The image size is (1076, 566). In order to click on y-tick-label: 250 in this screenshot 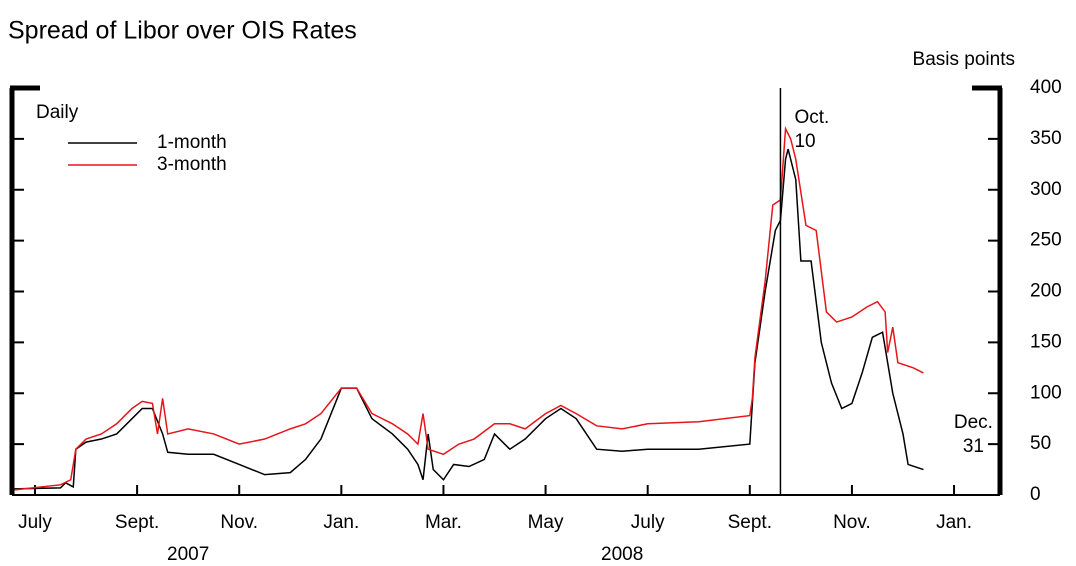, I will do `click(1046, 240)`.